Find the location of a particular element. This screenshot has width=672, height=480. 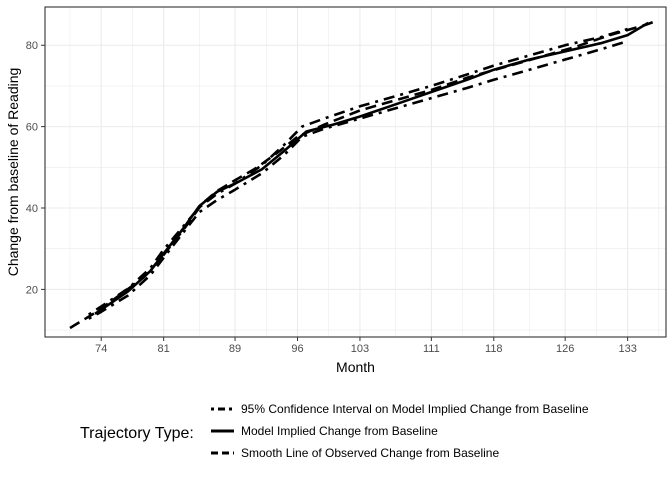

y-tick-label: 60 is located at coordinates (32, 128).